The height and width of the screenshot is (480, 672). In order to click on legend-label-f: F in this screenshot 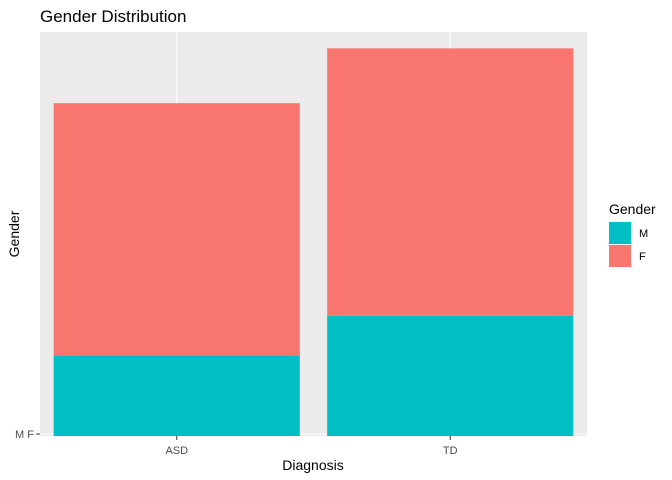, I will do `click(642, 257)`.